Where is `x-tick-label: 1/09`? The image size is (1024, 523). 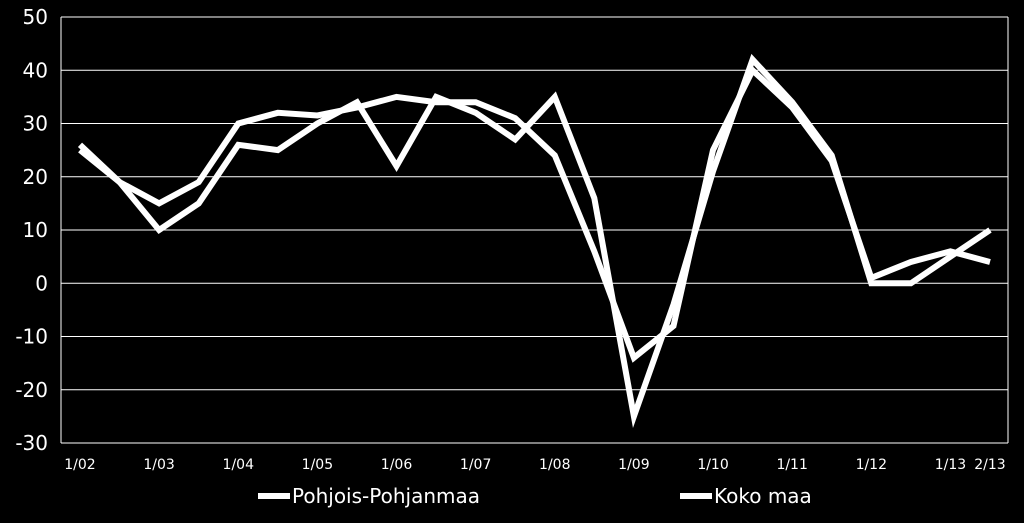 x-tick-label: 1/09 is located at coordinates (633, 465).